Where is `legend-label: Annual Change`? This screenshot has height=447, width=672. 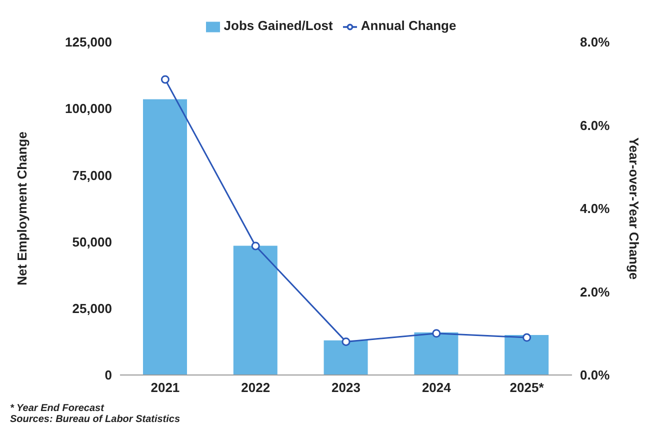
legend-label: Annual Change is located at coordinates (408, 25).